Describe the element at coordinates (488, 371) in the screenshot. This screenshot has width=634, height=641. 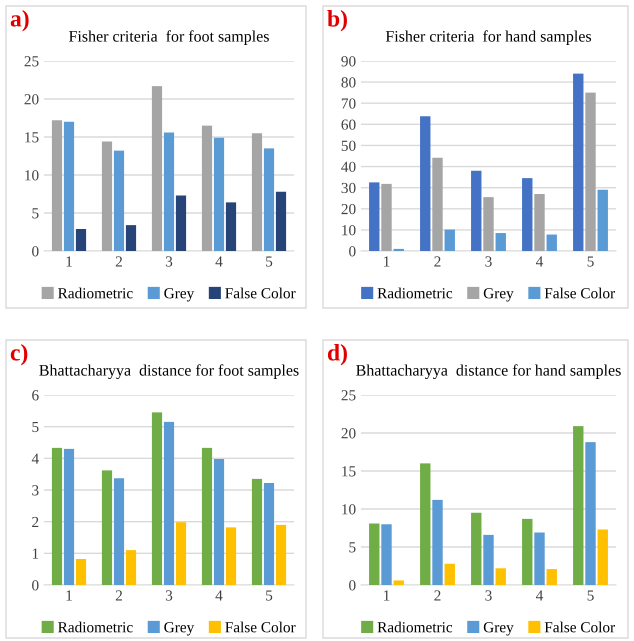
I see `chart-title: Bhattacharyya distance for hand samples` at that location.